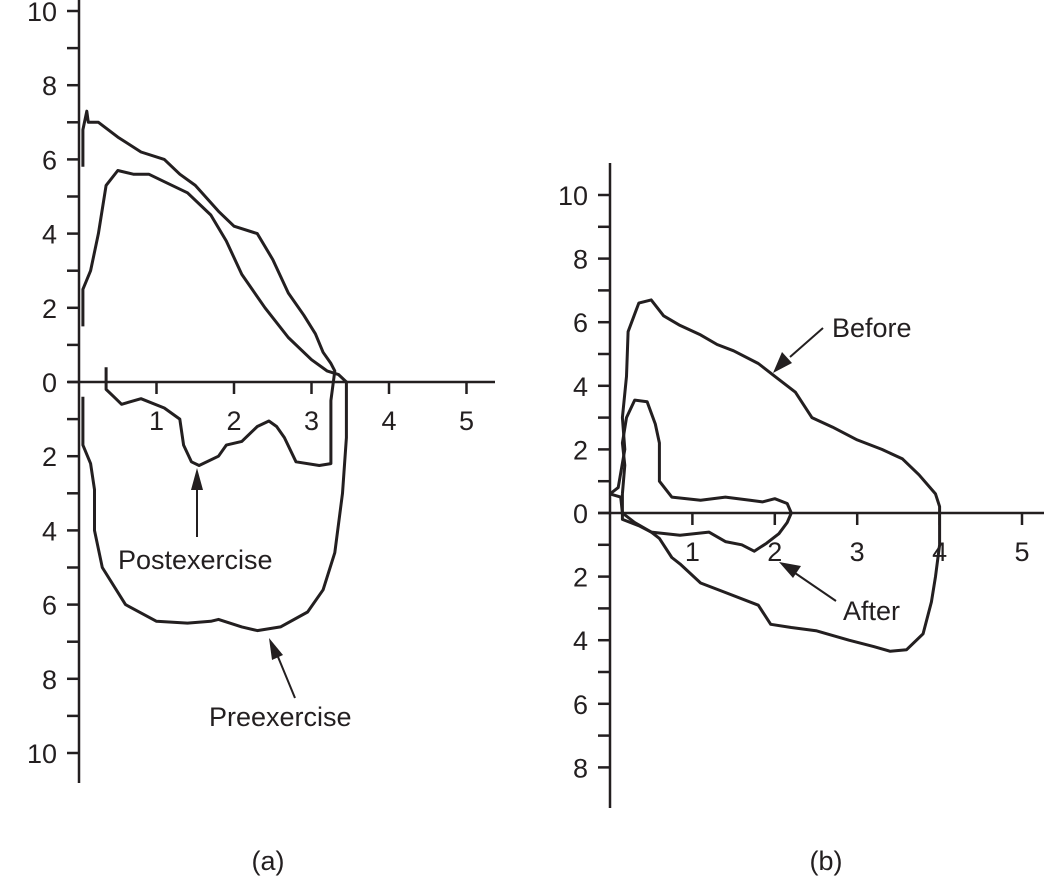 The image size is (1055, 880). What do you see at coordinates (276, 649) in the screenshot?
I see `preexercise-arrowhead-icon` at bounding box center [276, 649].